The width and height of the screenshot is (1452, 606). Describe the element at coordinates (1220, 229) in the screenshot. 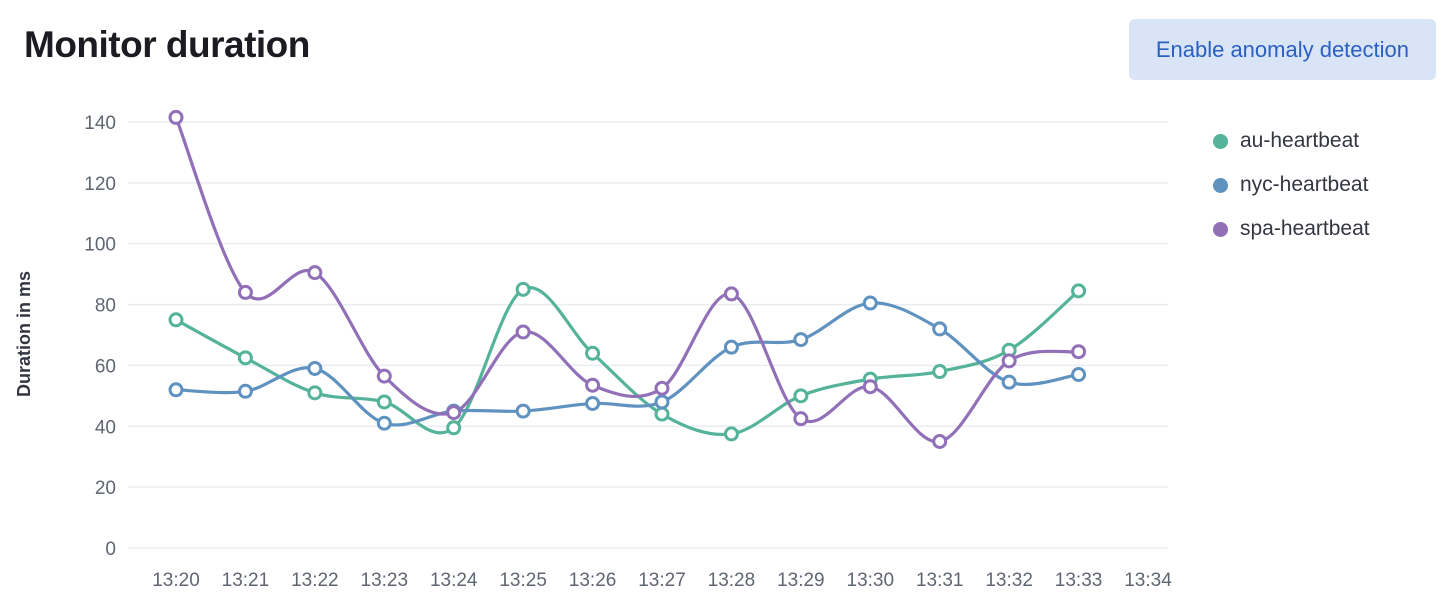

I see `legend-dot-spa-heartbeat` at that location.